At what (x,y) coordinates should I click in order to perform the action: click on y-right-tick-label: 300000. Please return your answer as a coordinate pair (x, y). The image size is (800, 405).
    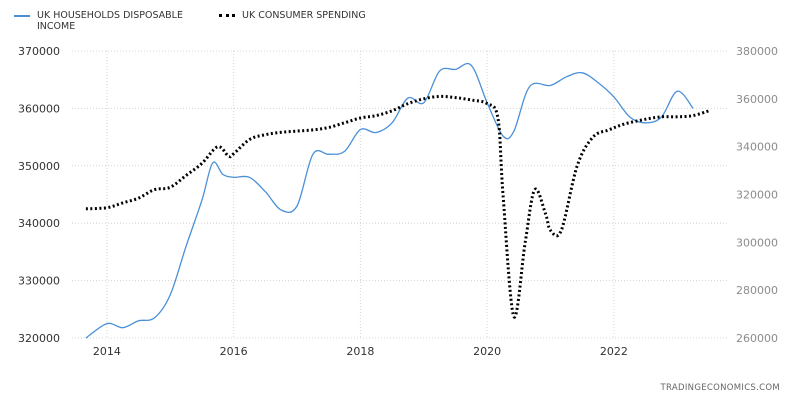
    Looking at the image, I should click on (757, 242).